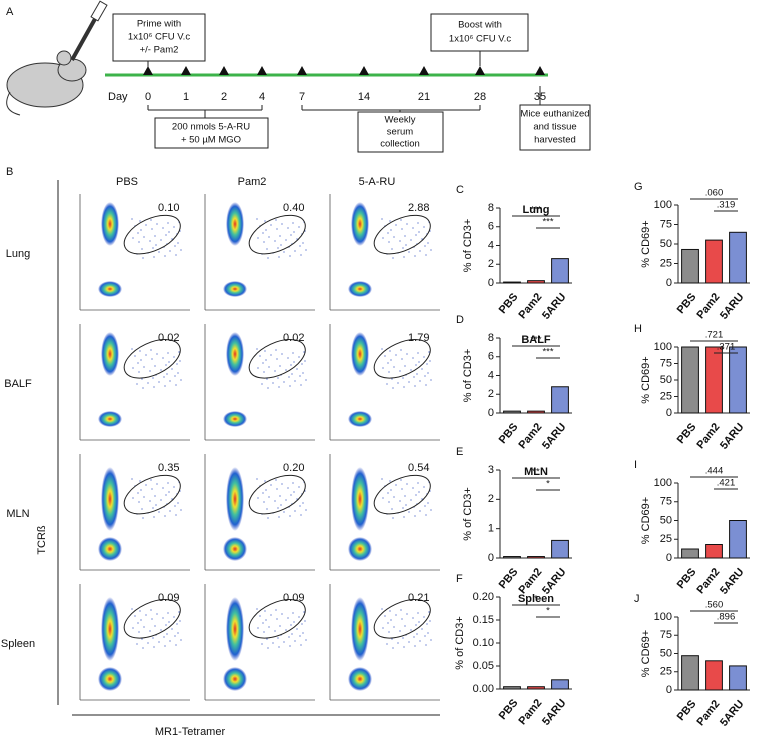 The height and width of the screenshot is (744, 768). Describe the element at coordinates (211, 140) in the screenshot. I see `treatment-text: + 50 µM MGO` at that location.